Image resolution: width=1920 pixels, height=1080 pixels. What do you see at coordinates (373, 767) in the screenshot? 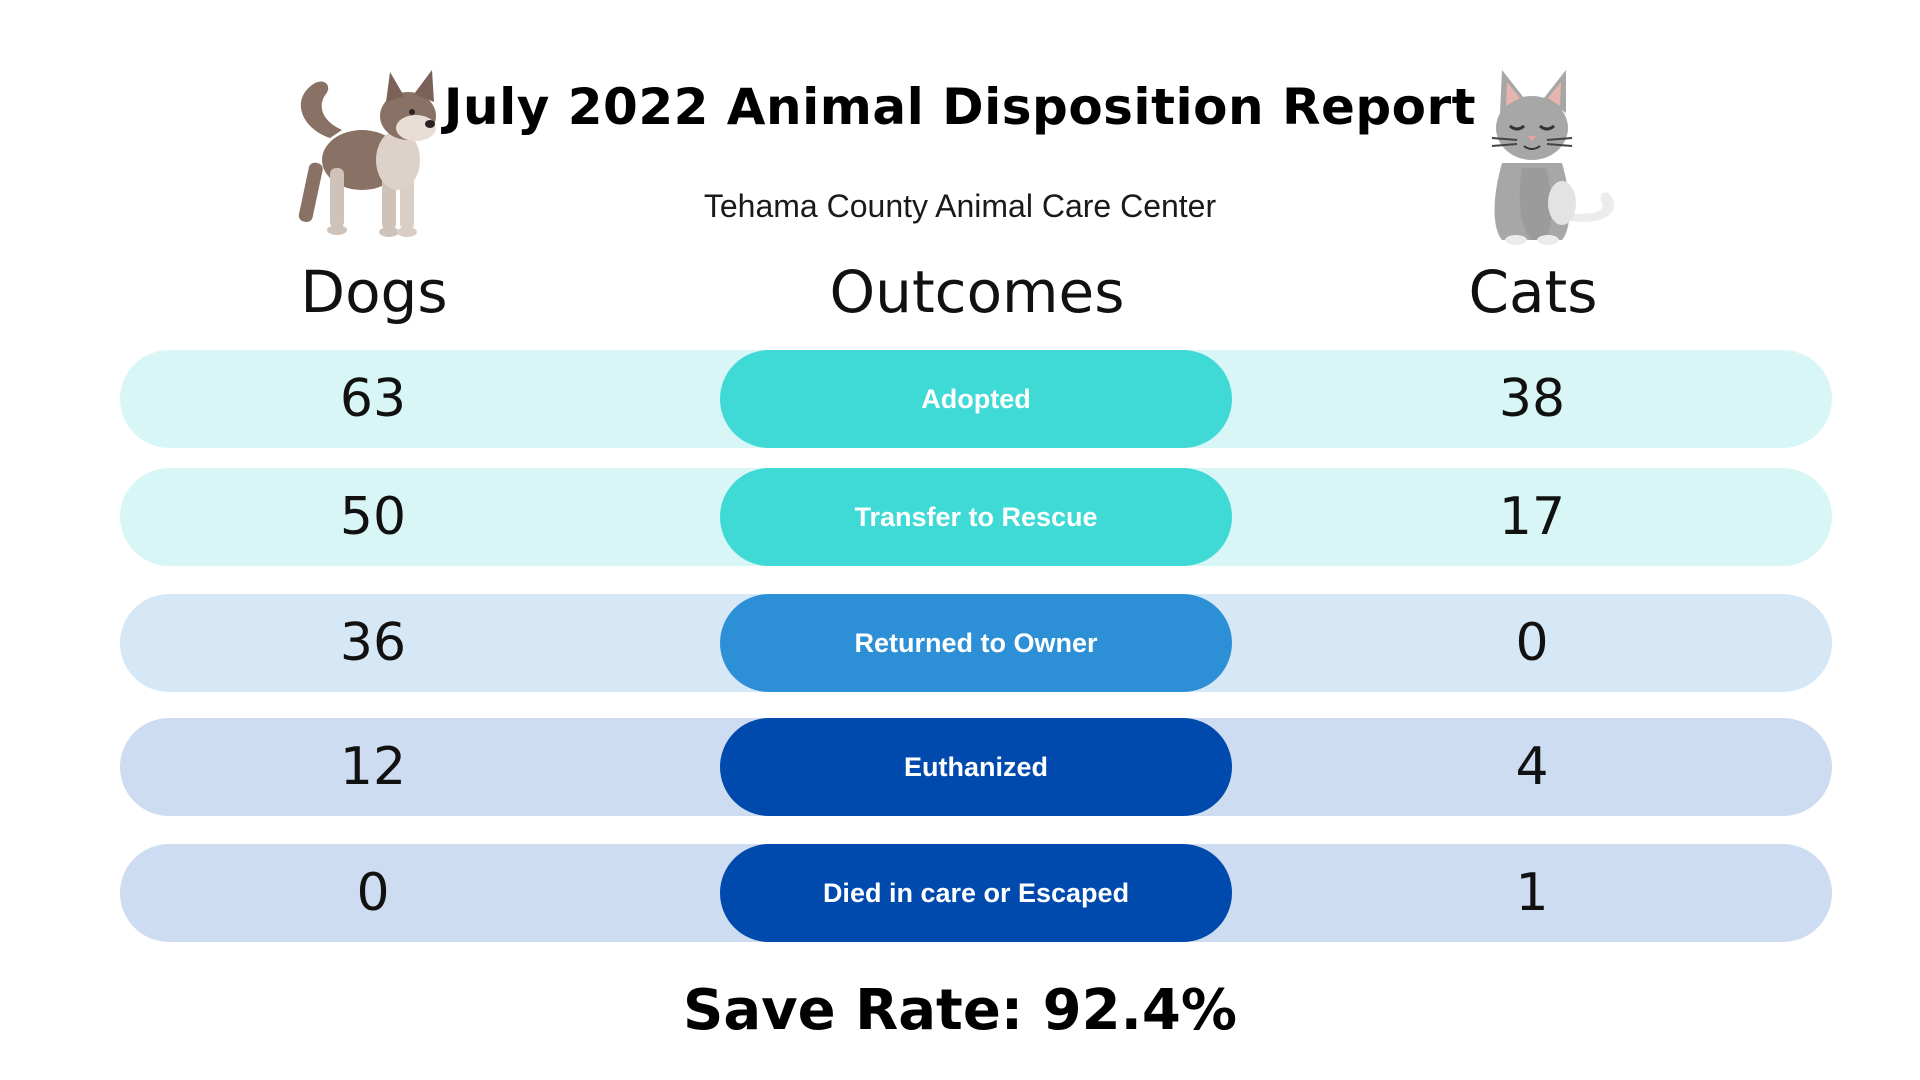
I see `dogs-count: 12` at bounding box center [373, 767].